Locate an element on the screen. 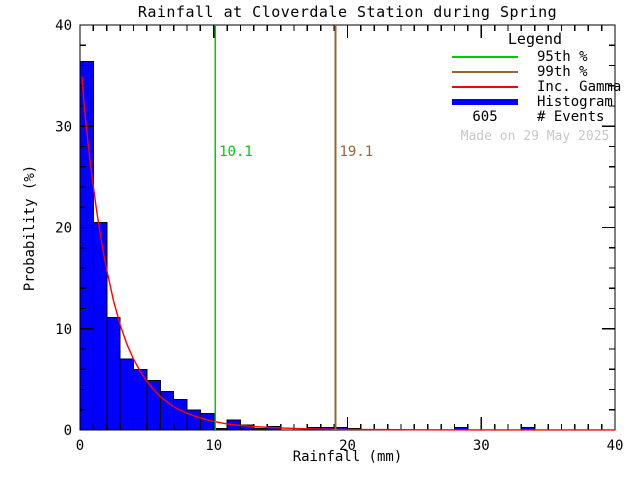 The height and width of the screenshot is (480, 640). legend-item-histogram: Histogram is located at coordinates (535, 101).